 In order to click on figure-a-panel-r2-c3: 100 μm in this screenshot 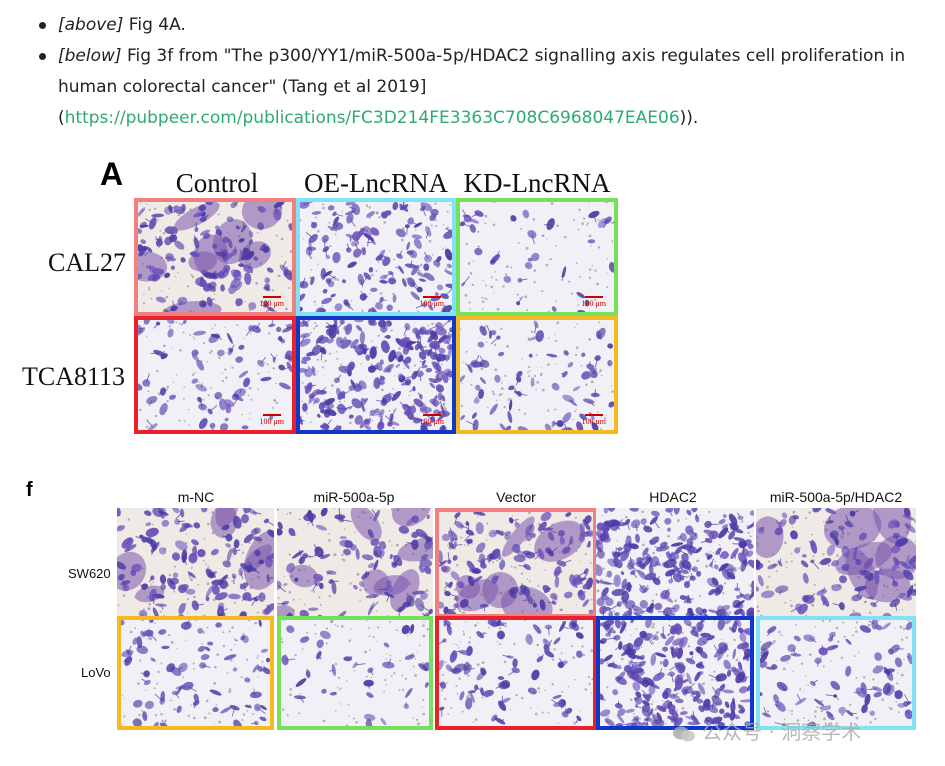, I will do `click(537, 375)`.